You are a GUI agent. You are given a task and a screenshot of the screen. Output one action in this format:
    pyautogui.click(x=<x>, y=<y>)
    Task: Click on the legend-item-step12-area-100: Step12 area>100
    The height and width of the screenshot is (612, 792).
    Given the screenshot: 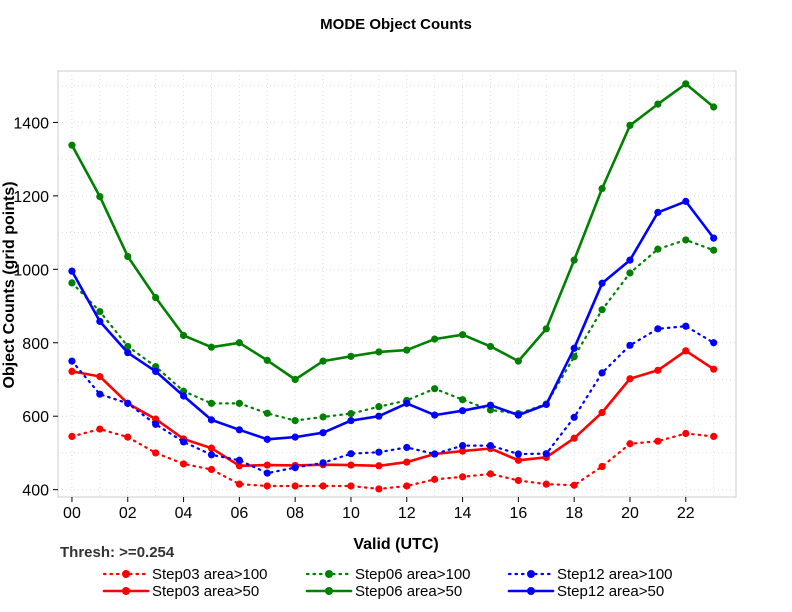 What is the action you would take?
    pyautogui.click(x=590, y=574)
    